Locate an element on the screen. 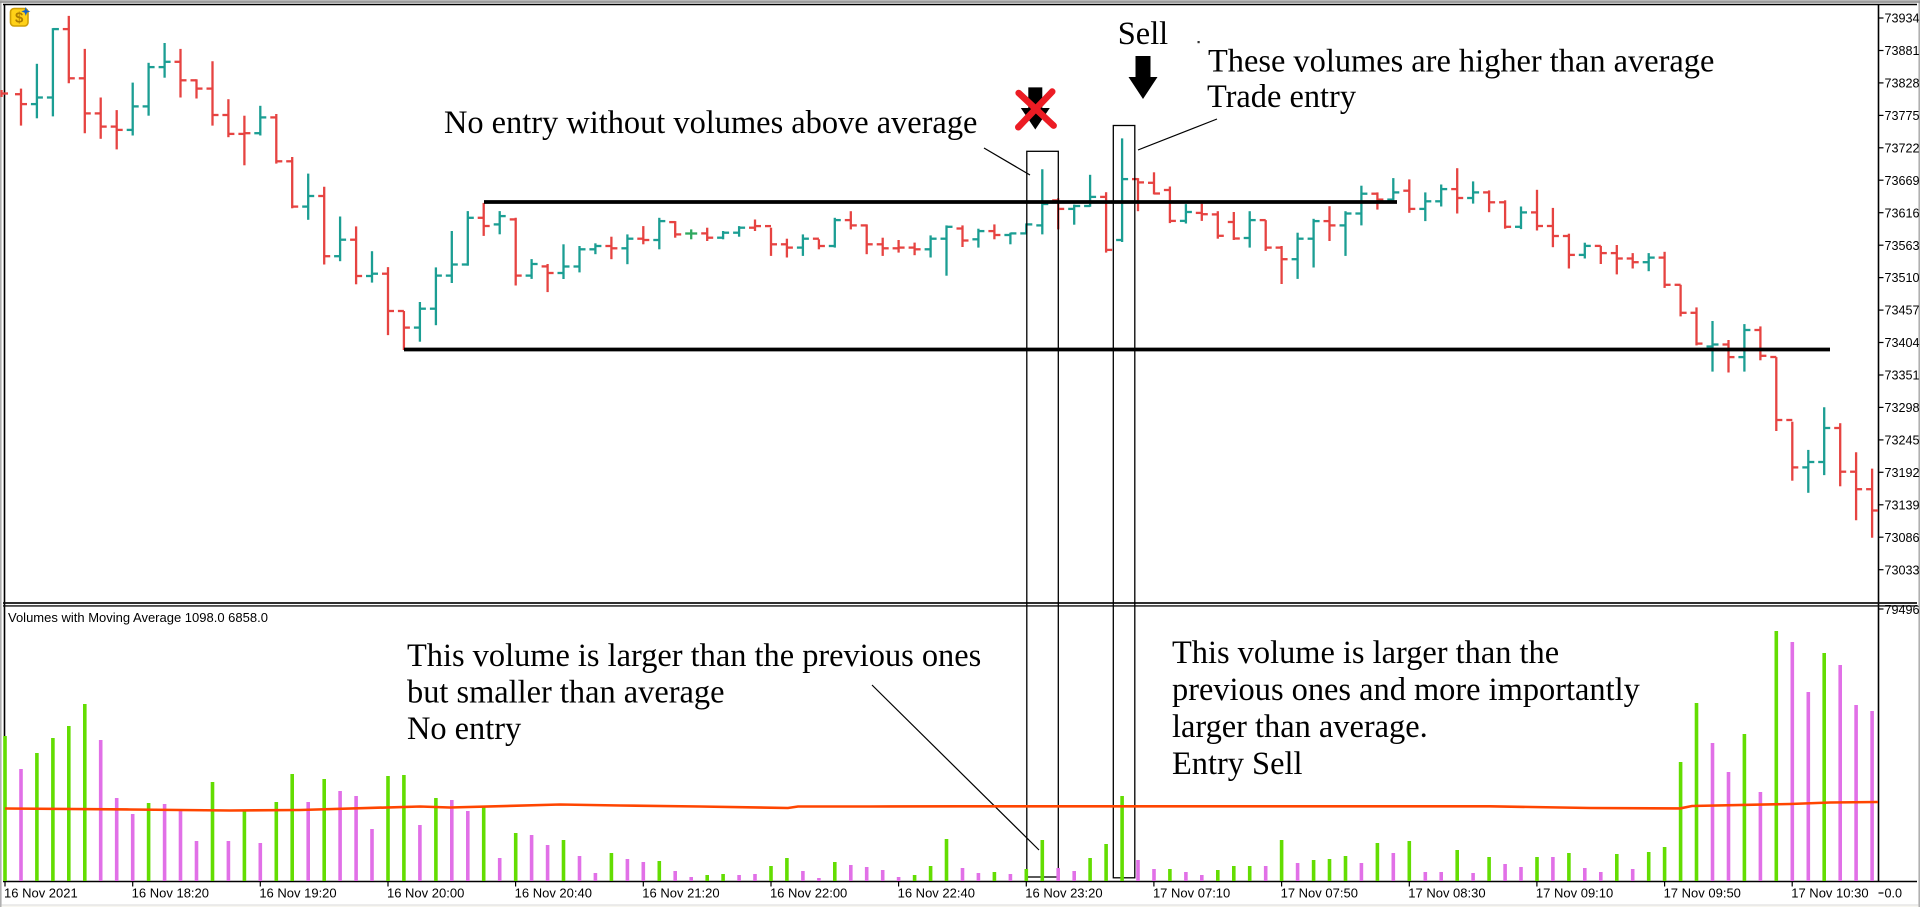 Image resolution: width=1920 pixels, height=907 pixels. svg-text: 16 Nov 2021 is located at coordinates (41, 892).